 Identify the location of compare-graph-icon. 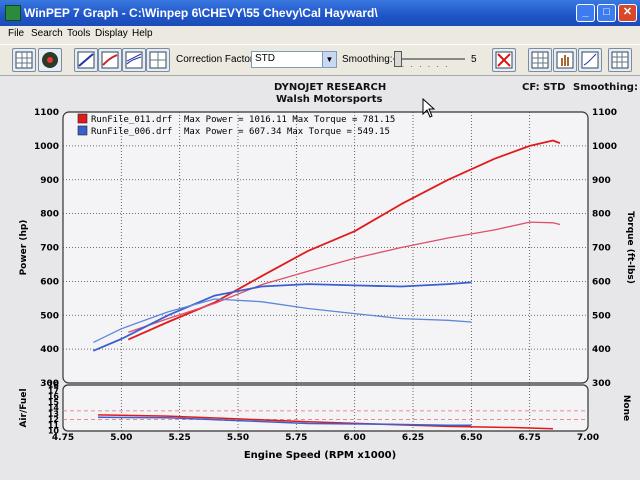
(134, 60).